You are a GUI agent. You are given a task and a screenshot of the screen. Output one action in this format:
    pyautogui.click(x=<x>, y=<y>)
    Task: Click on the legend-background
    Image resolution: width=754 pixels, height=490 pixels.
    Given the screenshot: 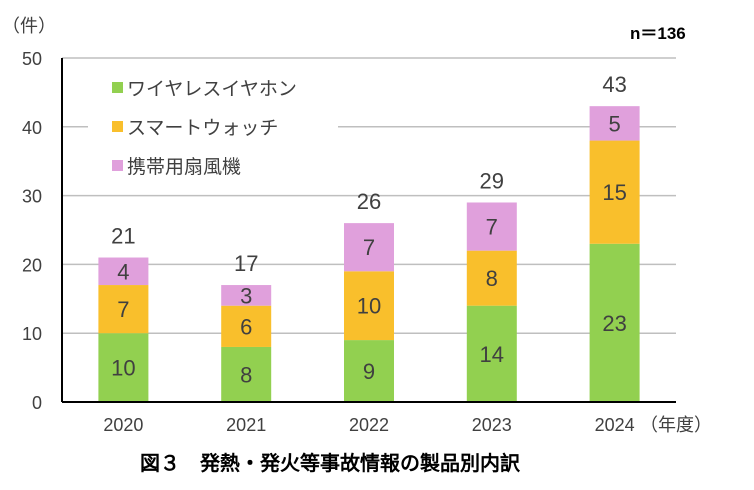 What is the action you would take?
    pyautogui.click(x=213, y=129)
    